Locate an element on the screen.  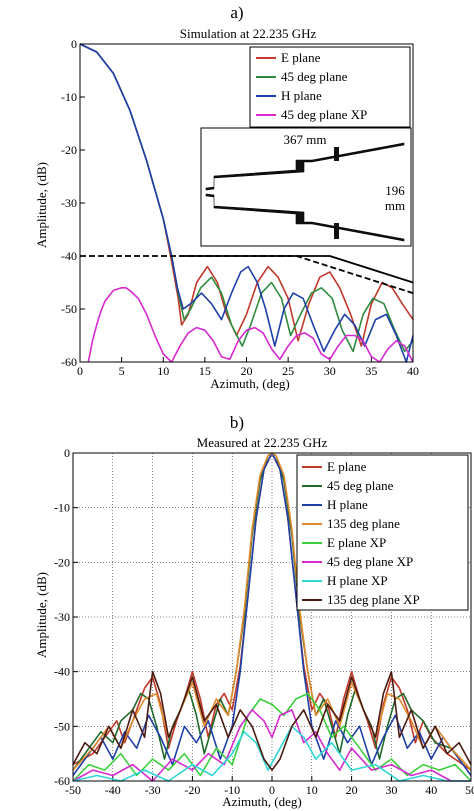
chart-b-ytick-label: -50 is located at coordinates (62, 726).